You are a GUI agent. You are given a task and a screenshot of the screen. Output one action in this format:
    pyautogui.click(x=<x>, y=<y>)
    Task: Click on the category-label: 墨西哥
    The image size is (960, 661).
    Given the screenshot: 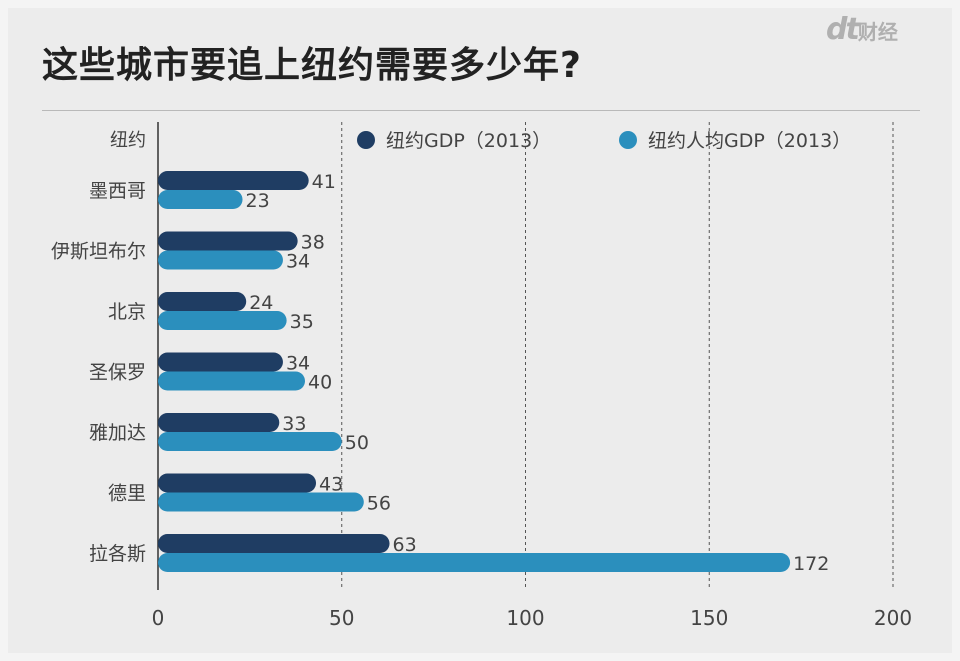 What is the action you would take?
    pyautogui.click(x=117, y=191)
    